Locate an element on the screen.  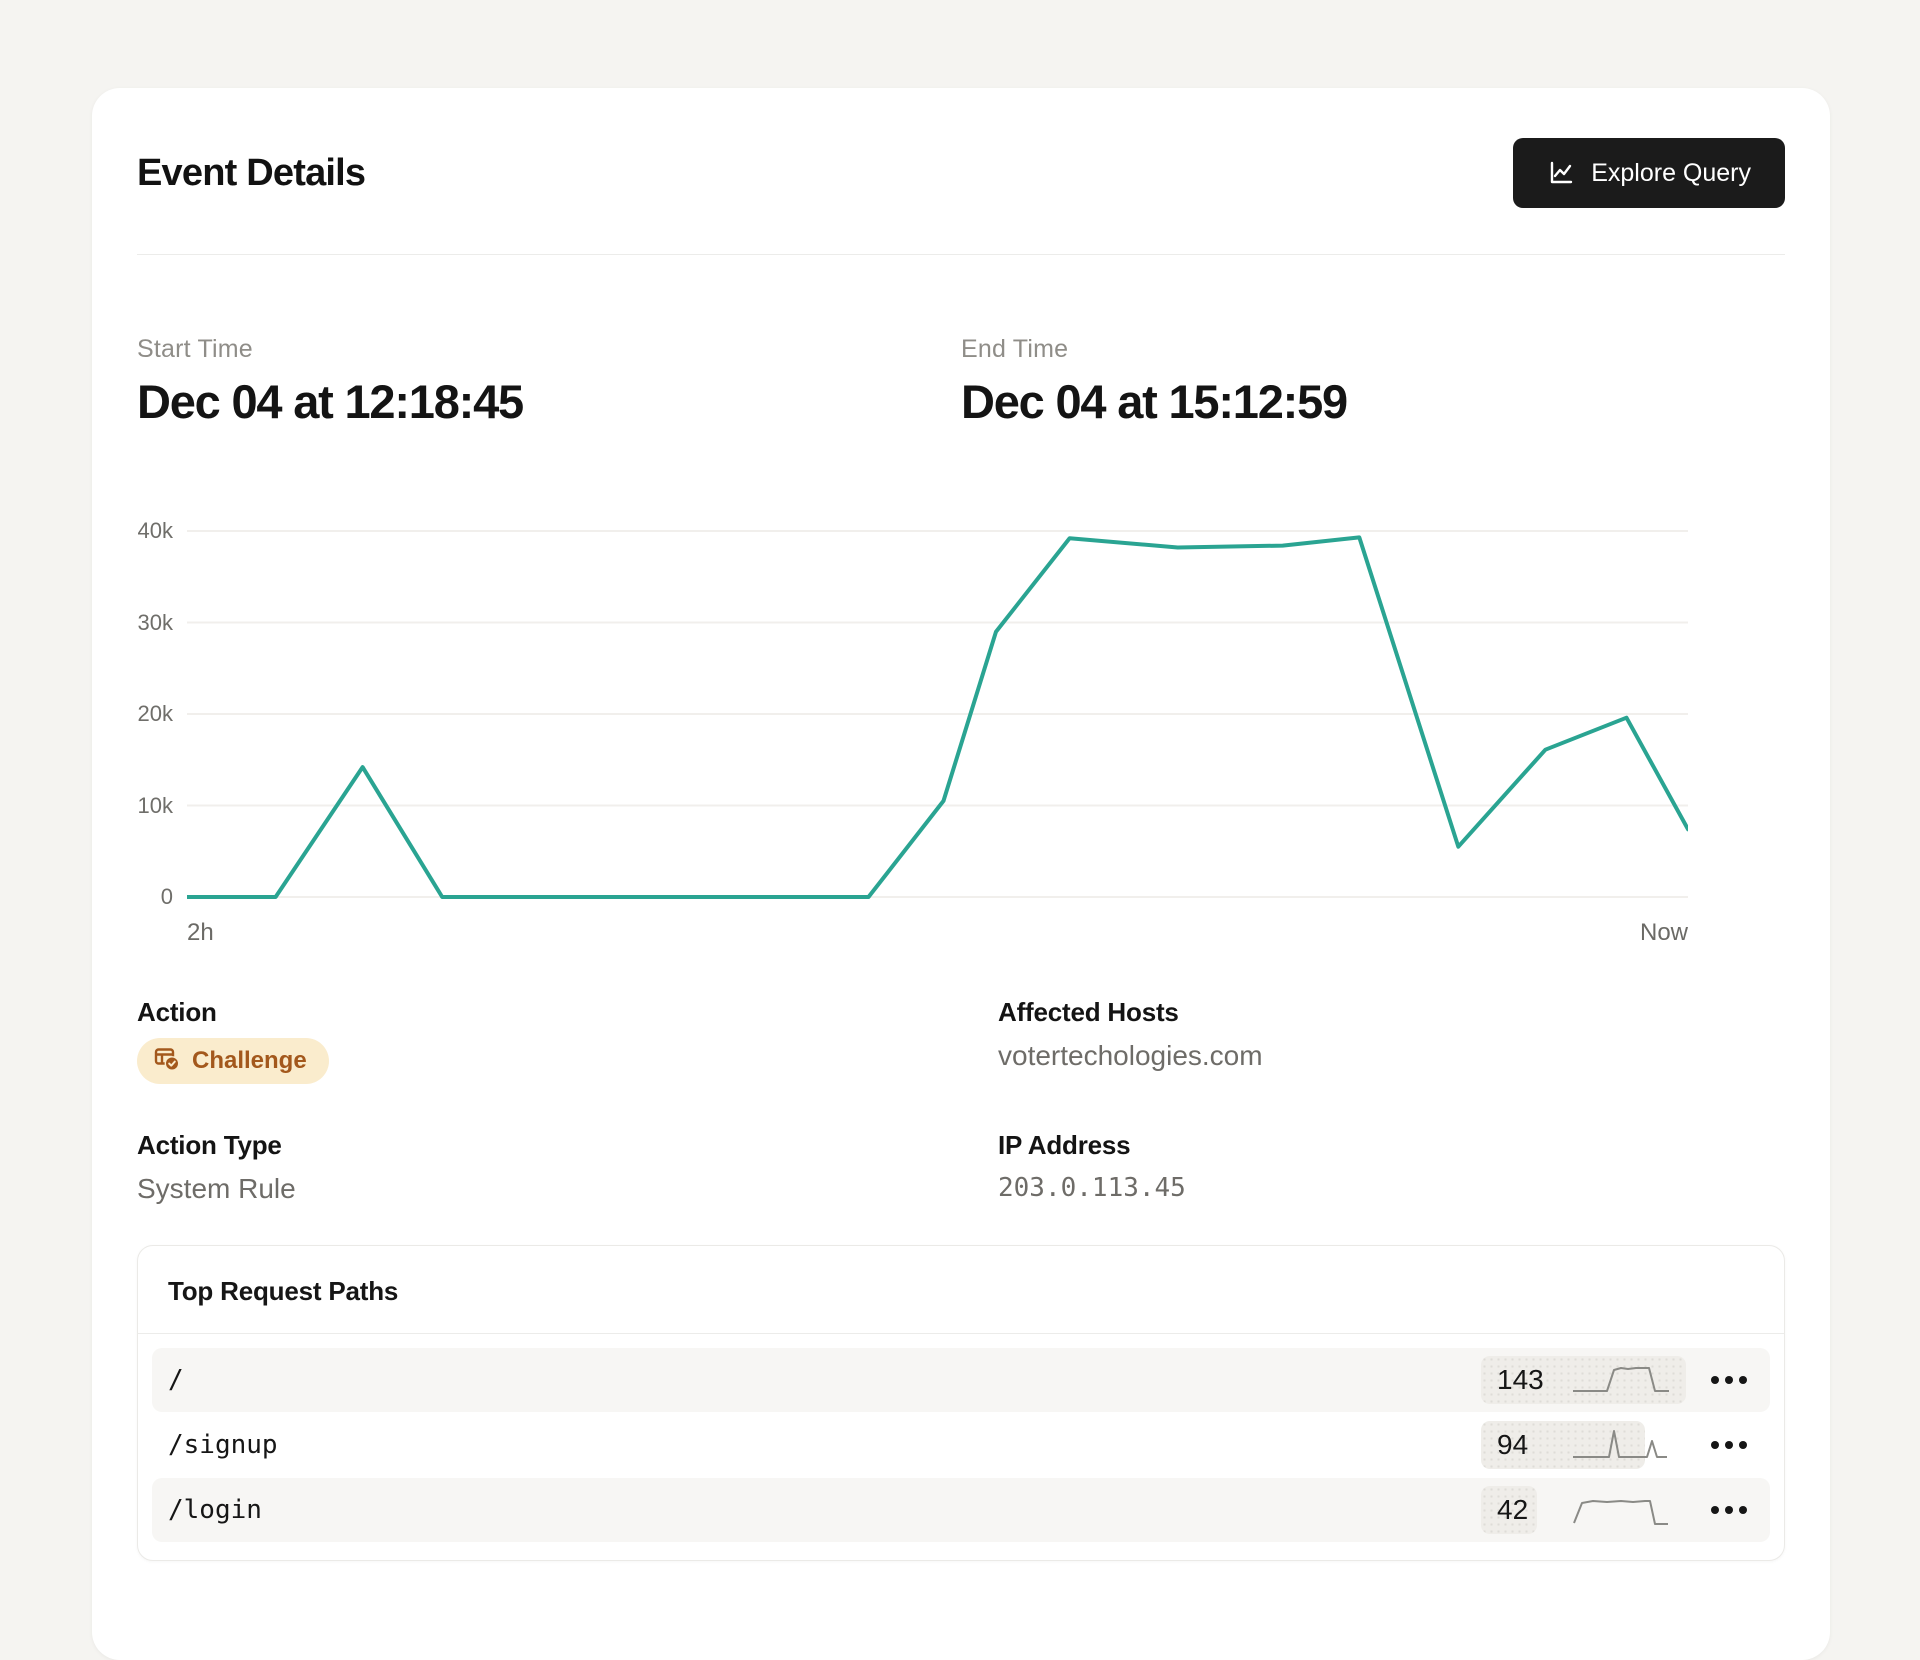
table-row: /signup 94 is located at coordinates (961, 1445).